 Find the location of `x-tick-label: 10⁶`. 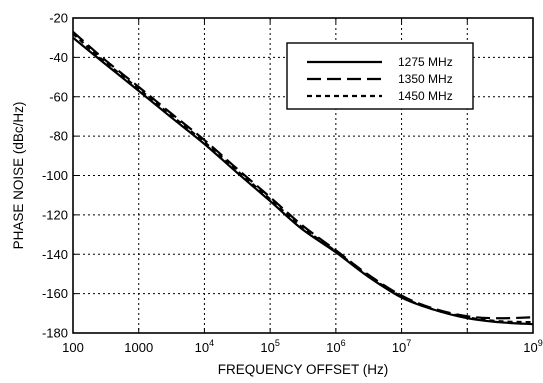

x-tick-label: 10⁶ is located at coordinates (335, 346).